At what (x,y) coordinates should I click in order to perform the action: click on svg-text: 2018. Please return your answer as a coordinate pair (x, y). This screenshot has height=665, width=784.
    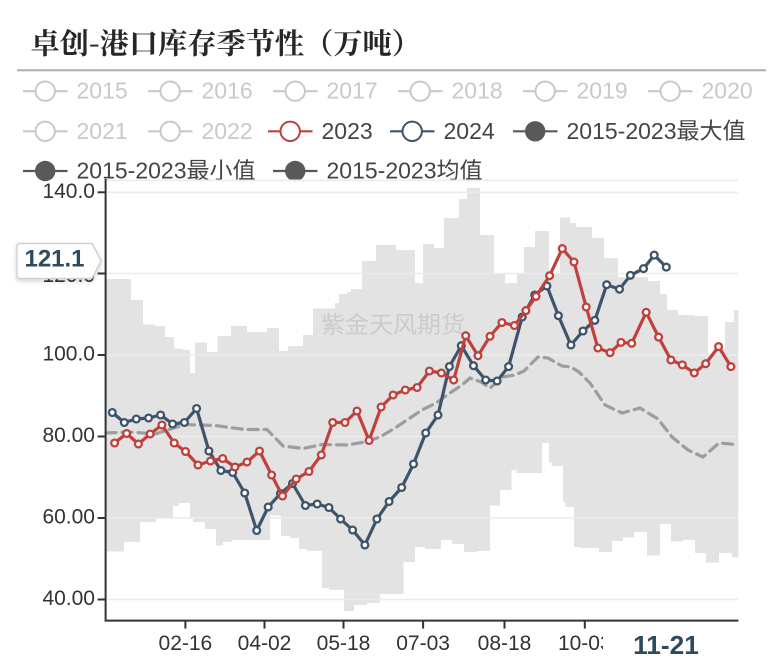
    Looking at the image, I should click on (477, 91).